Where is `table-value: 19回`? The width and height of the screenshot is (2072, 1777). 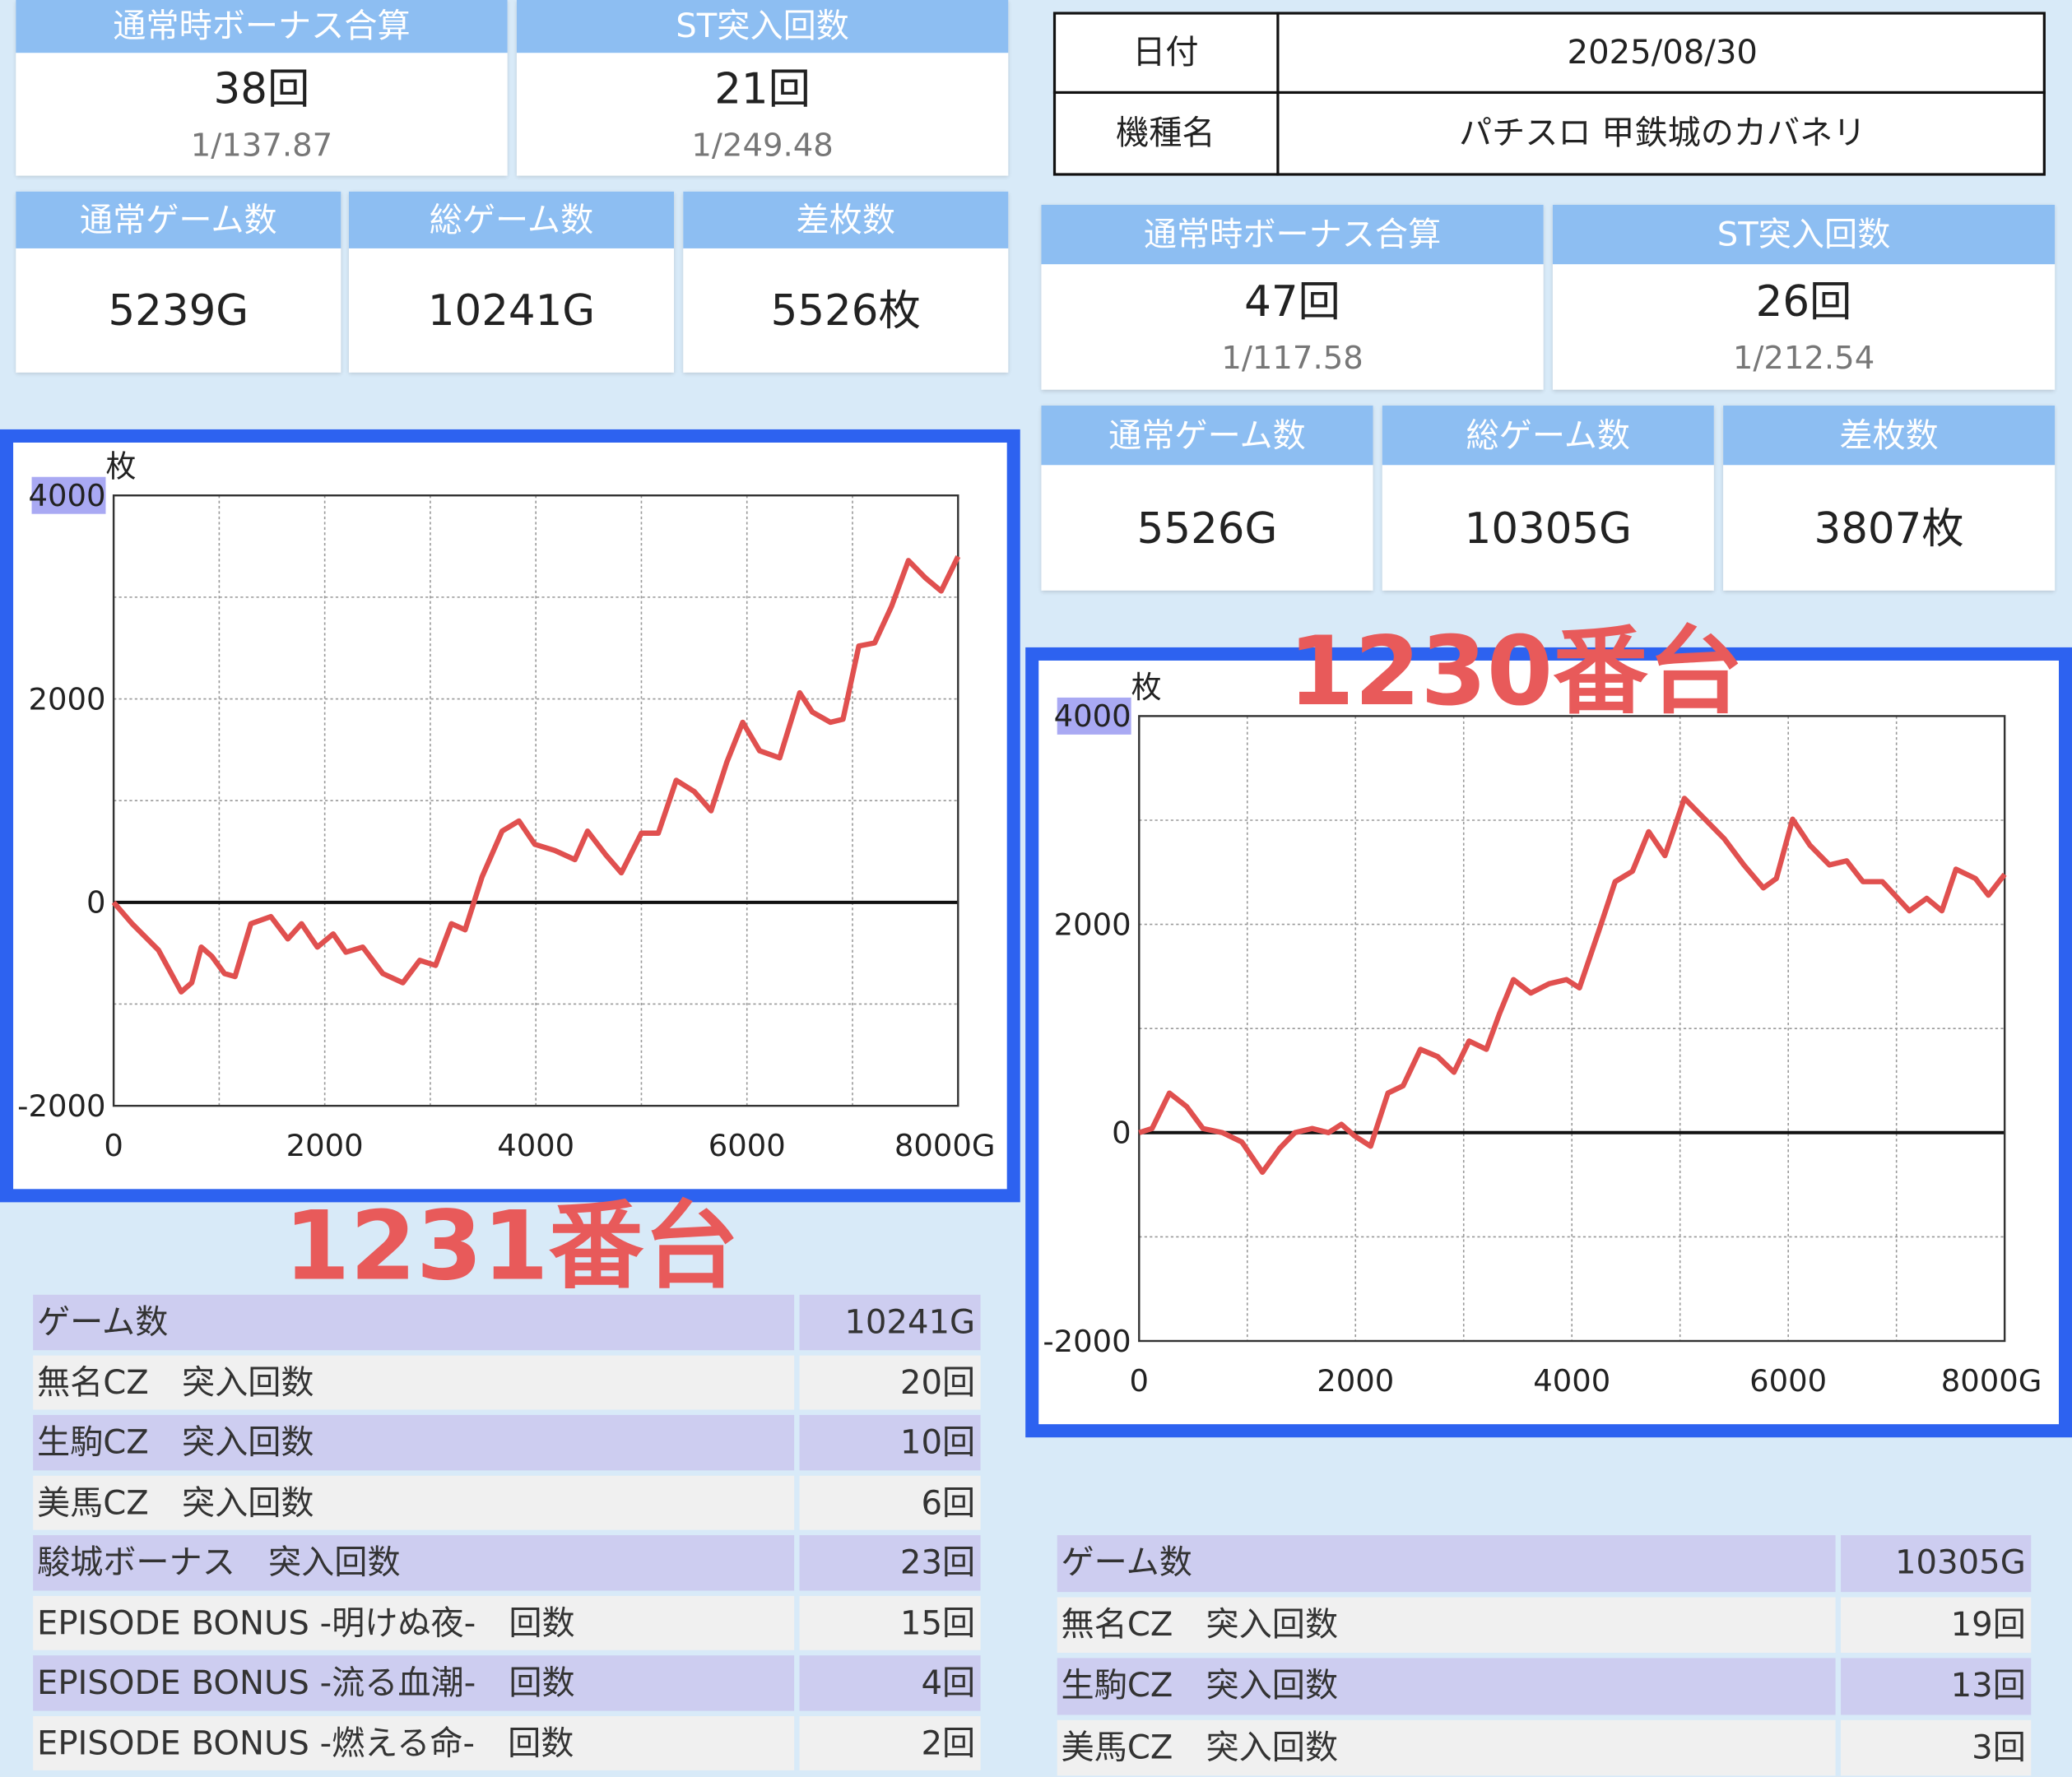 table-value: 19回 is located at coordinates (1936, 1624).